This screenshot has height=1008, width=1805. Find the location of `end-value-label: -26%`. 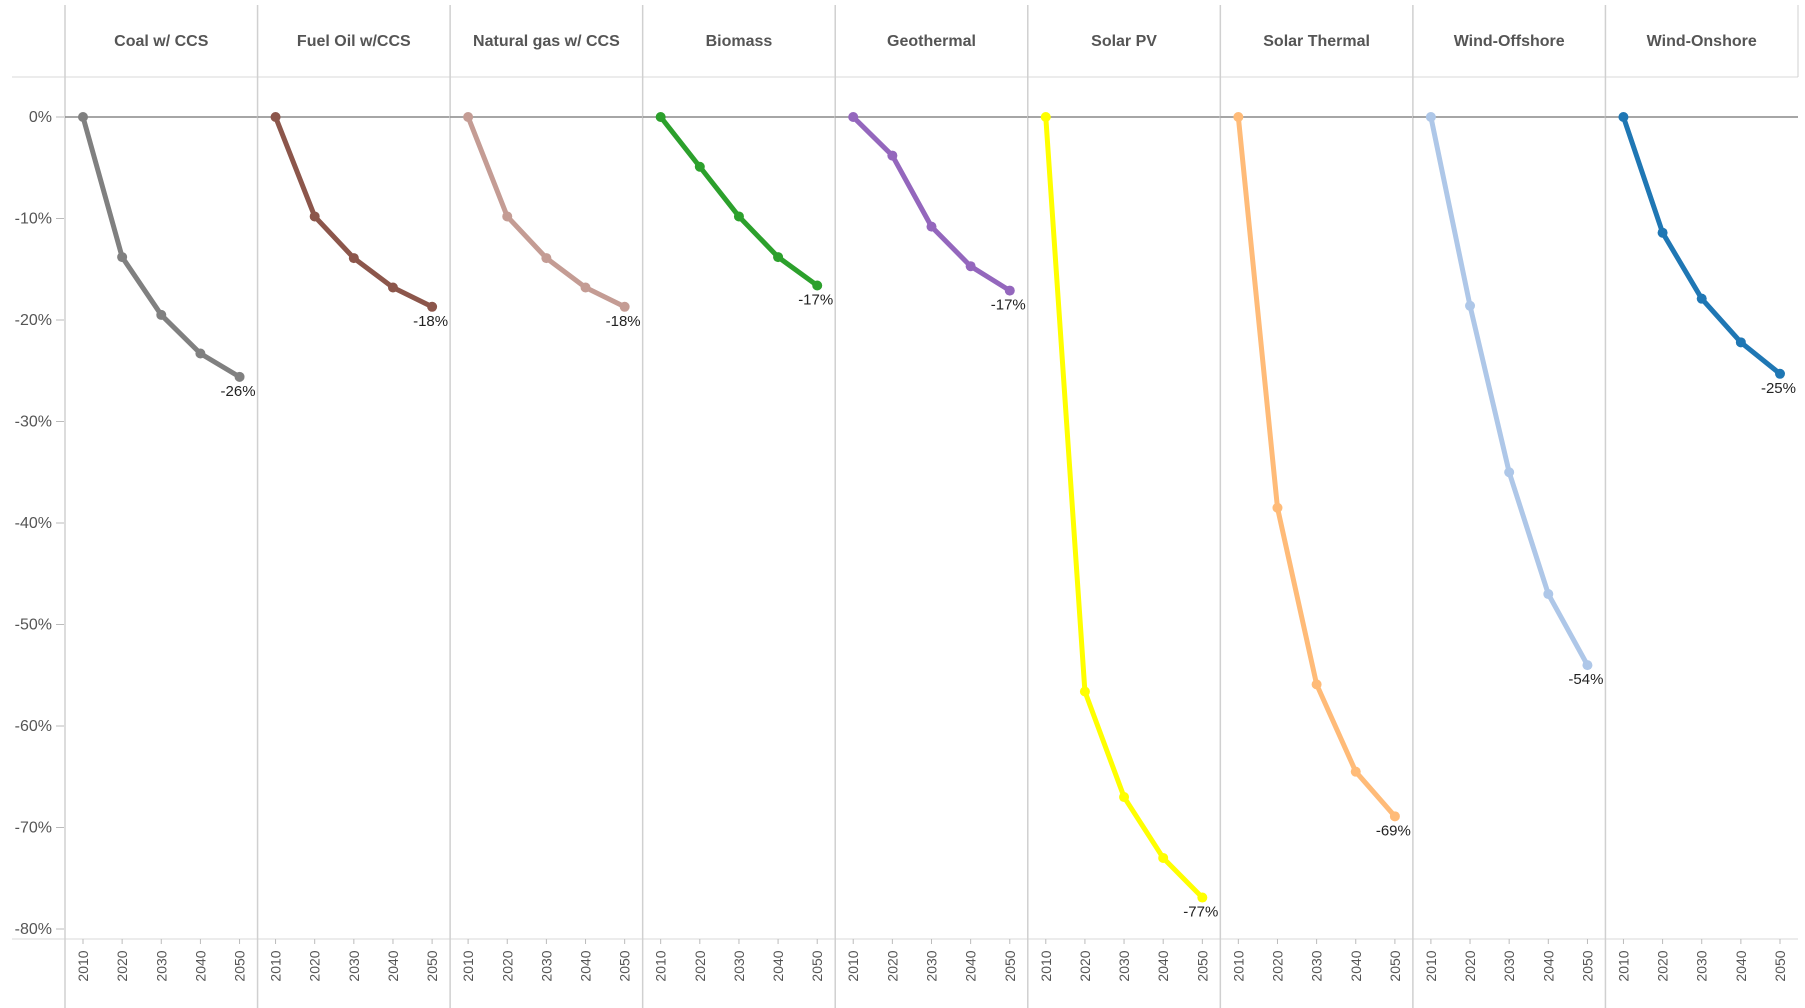

end-value-label: -26% is located at coordinates (238, 391).